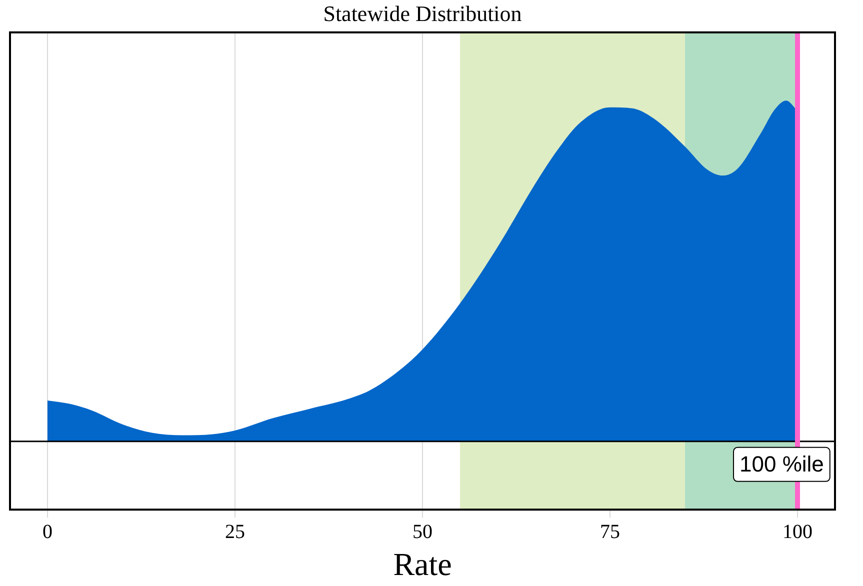 This screenshot has width=863, height=586. What do you see at coordinates (422, 564) in the screenshot?
I see `x-axis-title: Rate` at bounding box center [422, 564].